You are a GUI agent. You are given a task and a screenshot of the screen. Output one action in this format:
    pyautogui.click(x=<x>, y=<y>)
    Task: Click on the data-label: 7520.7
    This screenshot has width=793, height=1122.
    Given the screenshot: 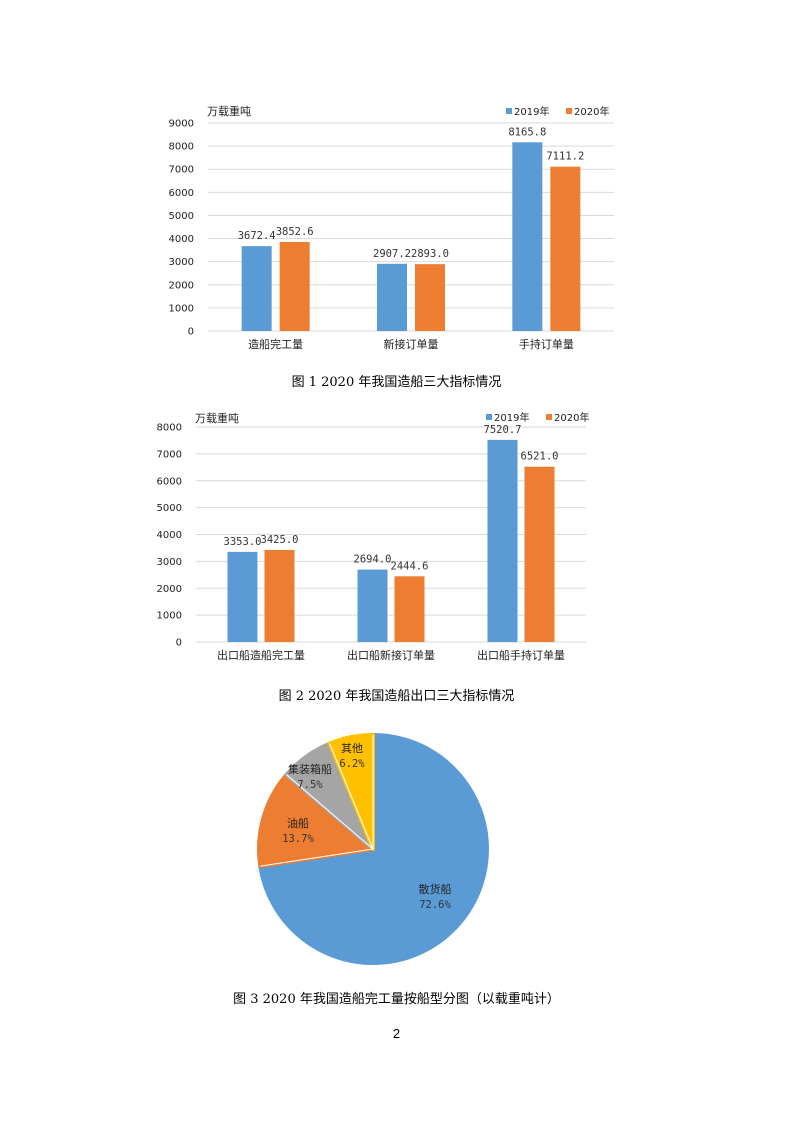 What is the action you would take?
    pyautogui.click(x=503, y=430)
    